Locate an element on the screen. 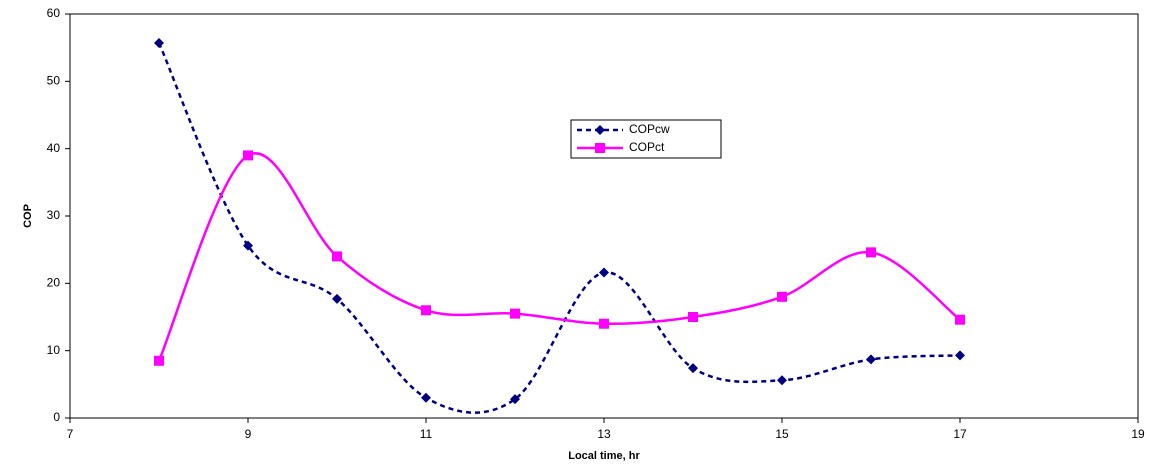 Image resolution: width=1149 pixels, height=470 pixels. x-tick-label: 13 is located at coordinates (604, 434).